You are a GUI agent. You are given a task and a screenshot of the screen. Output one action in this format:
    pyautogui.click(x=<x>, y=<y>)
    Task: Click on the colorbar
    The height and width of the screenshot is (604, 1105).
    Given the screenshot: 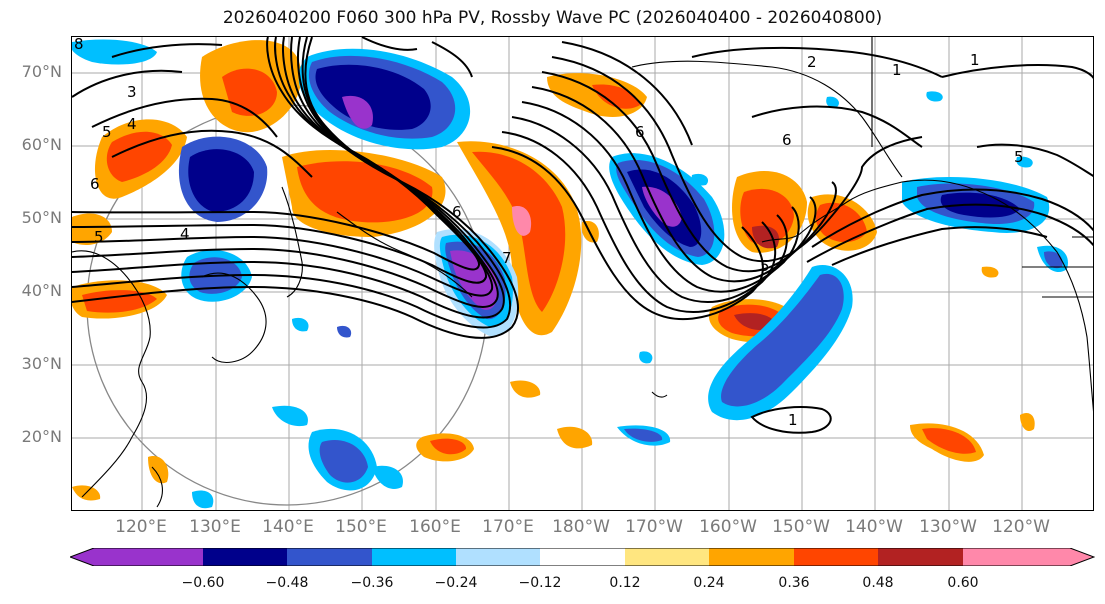 What is the action you would take?
    pyautogui.click(x=582, y=557)
    